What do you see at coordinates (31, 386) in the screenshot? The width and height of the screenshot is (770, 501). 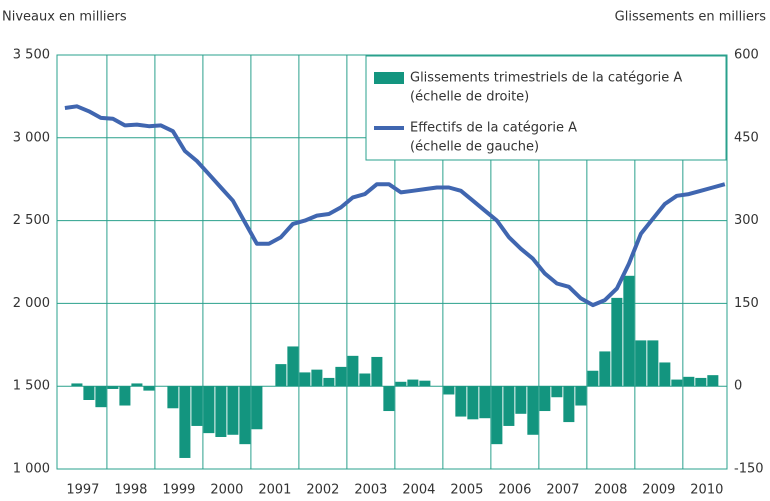 I see `y-tick-label: 1 500` at bounding box center [31, 386].